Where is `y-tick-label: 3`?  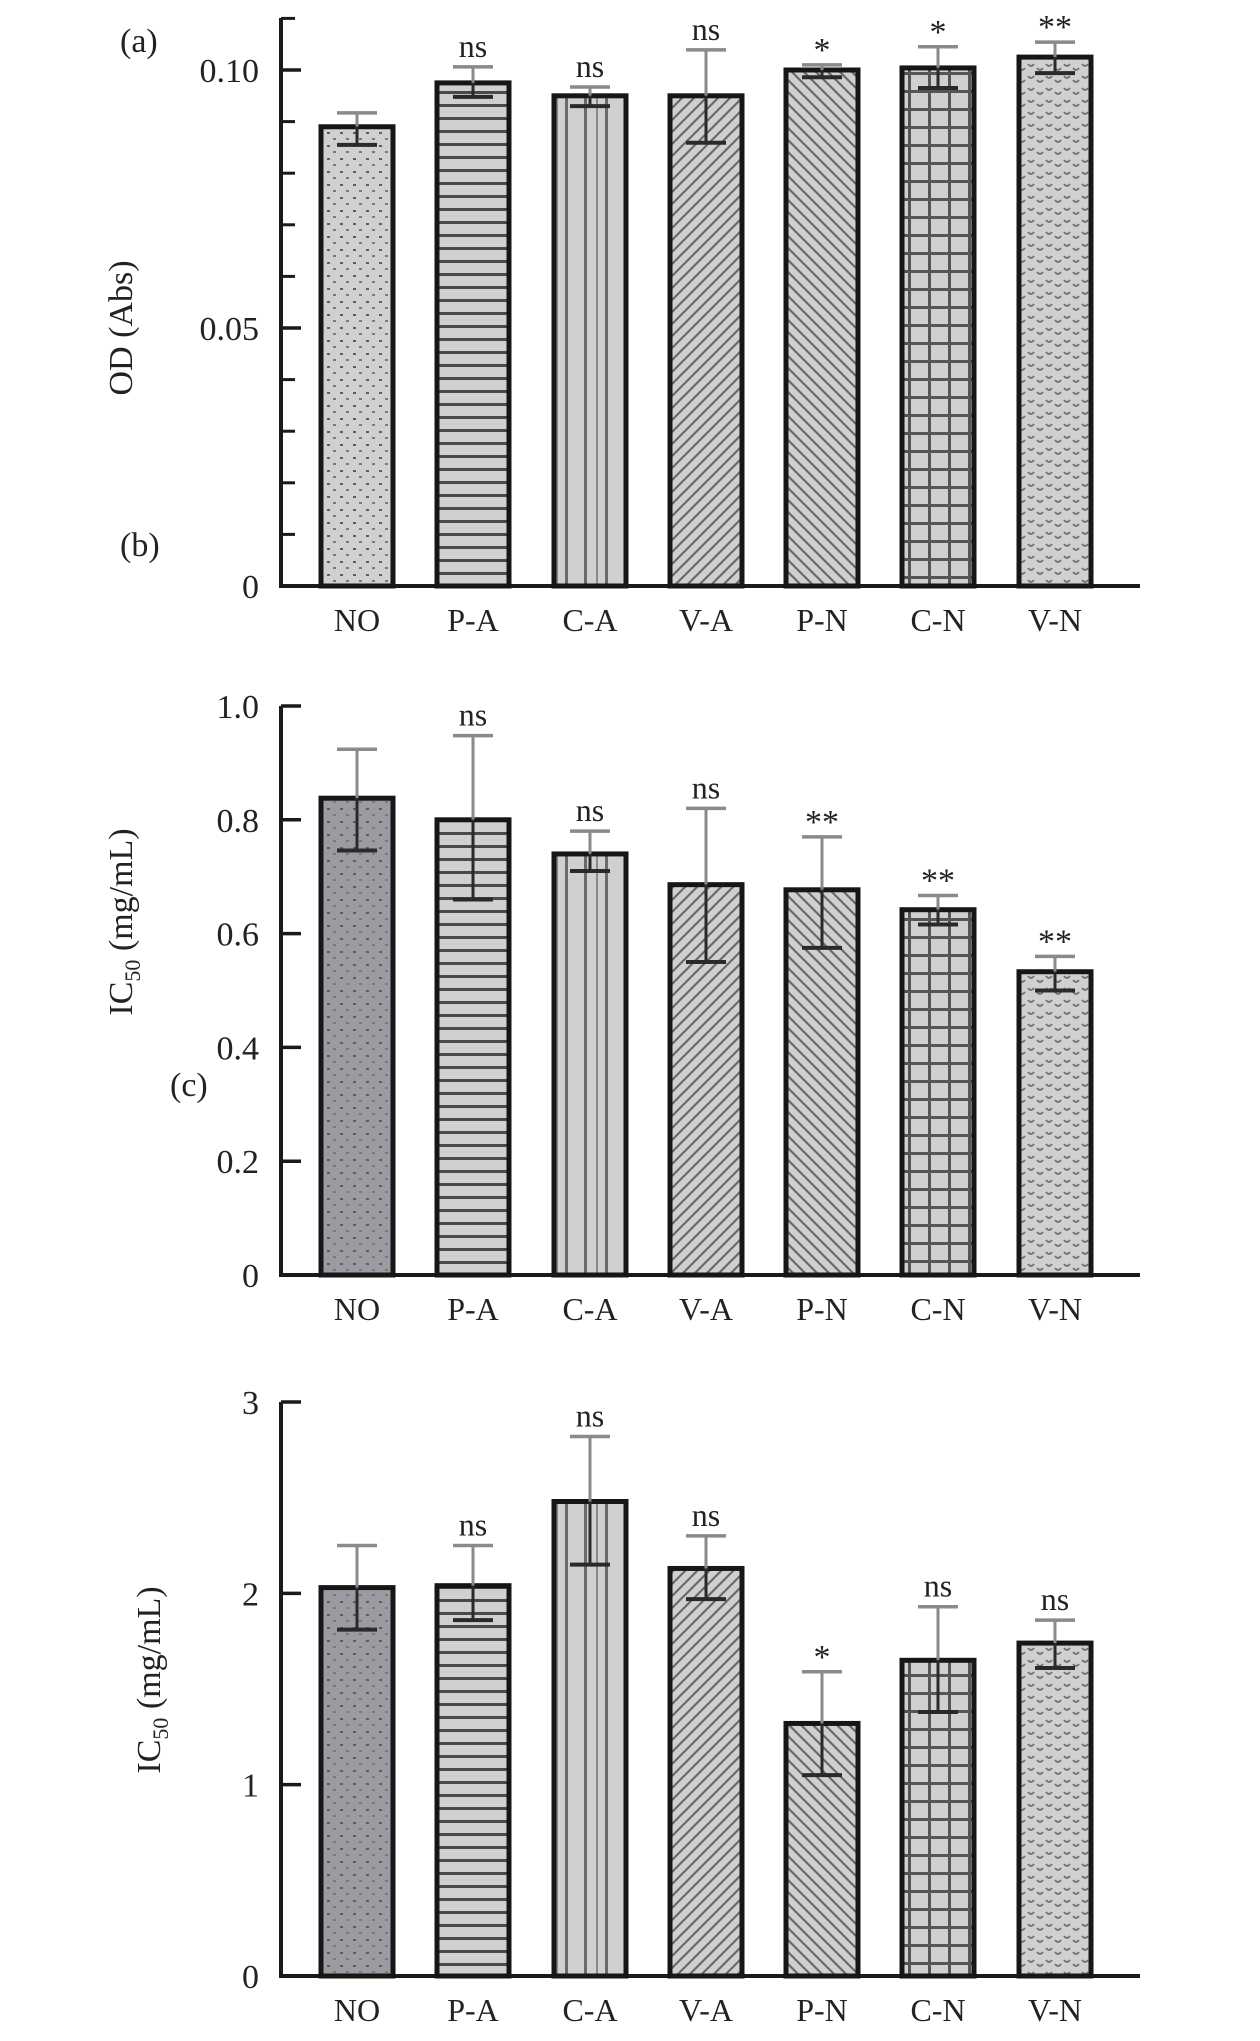 y-tick-label: 3 is located at coordinates (250, 1403).